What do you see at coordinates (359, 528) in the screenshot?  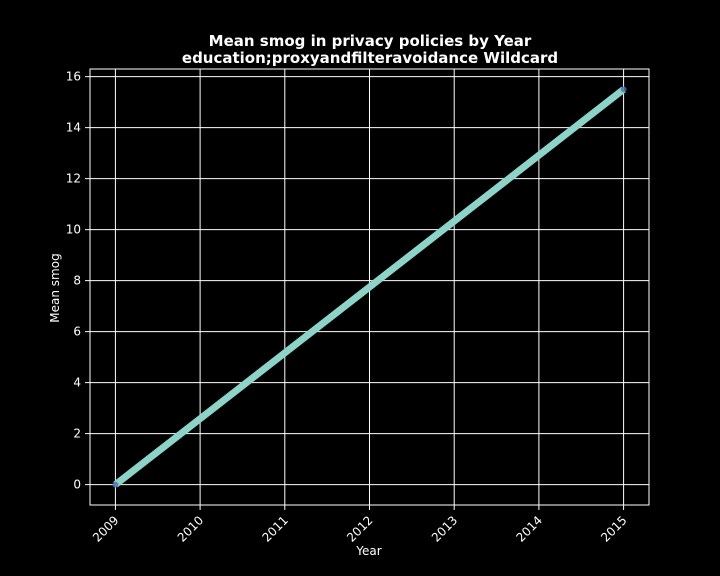 I see `x-tick-label: 2012` at bounding box center [359, 528].